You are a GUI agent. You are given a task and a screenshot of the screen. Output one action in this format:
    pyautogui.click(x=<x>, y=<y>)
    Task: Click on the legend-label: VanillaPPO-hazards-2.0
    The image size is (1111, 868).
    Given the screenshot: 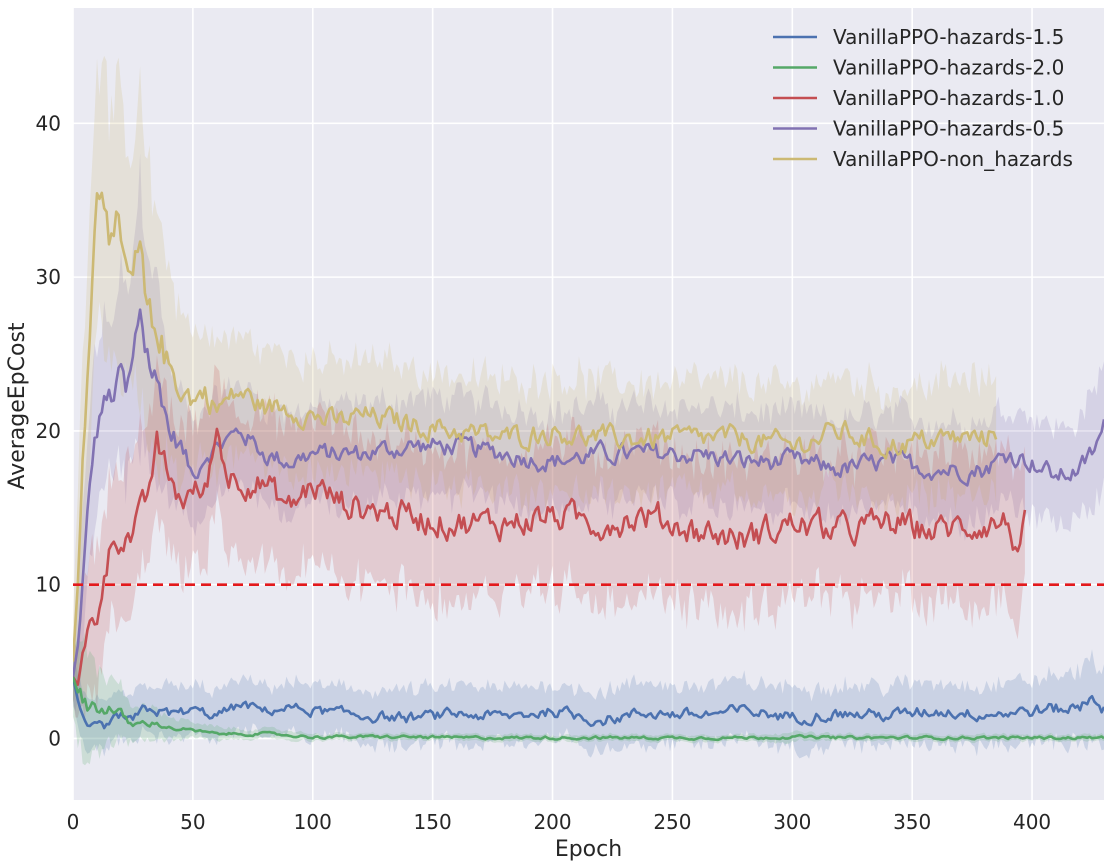 What is the action you would take?
    pyautogui.click(x=948, y=68)
    